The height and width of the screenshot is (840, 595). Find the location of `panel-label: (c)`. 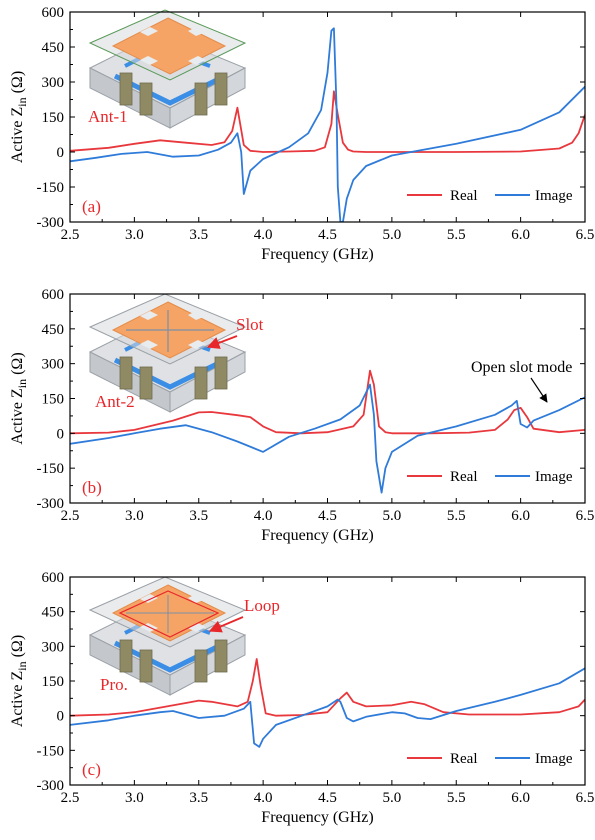

panel-label: (c) is located at coordinates (91, 769).